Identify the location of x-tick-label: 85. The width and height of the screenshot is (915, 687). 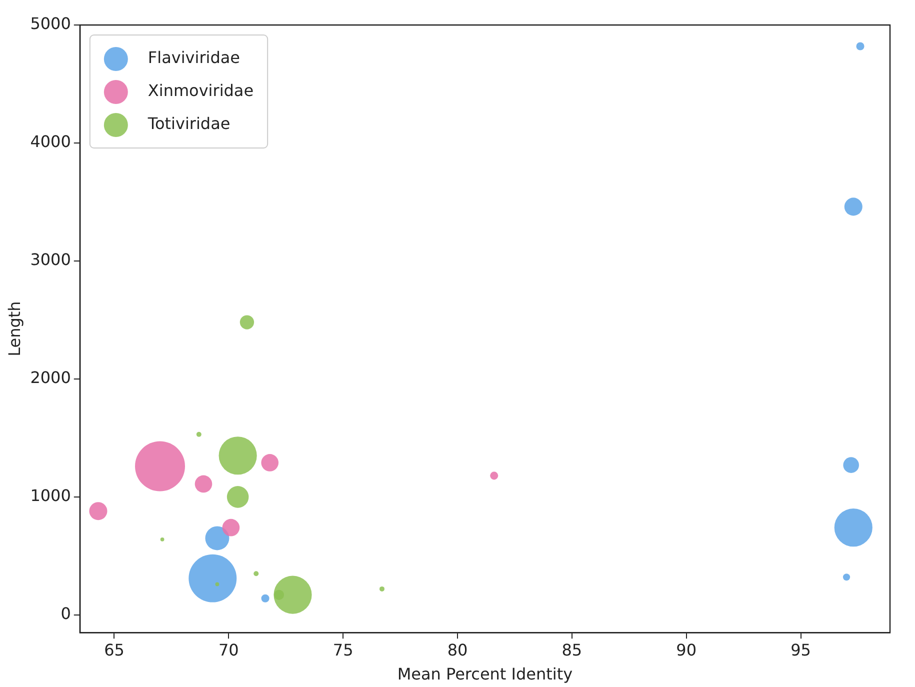
(572, 650).